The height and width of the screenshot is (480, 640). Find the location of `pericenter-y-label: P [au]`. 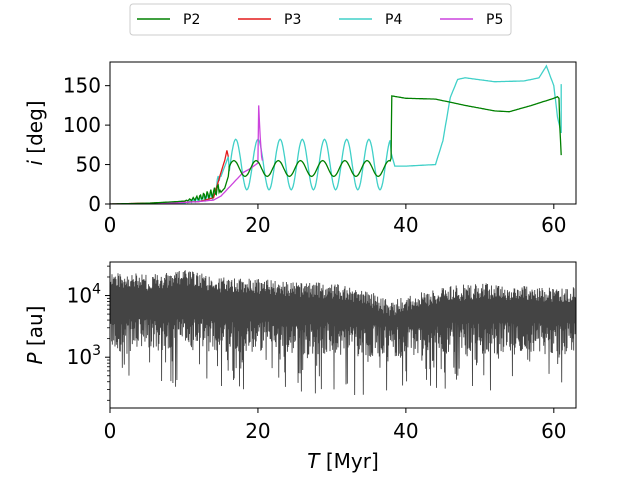

pericenter-y-label: P [au] is located at coordinates (35, 335).